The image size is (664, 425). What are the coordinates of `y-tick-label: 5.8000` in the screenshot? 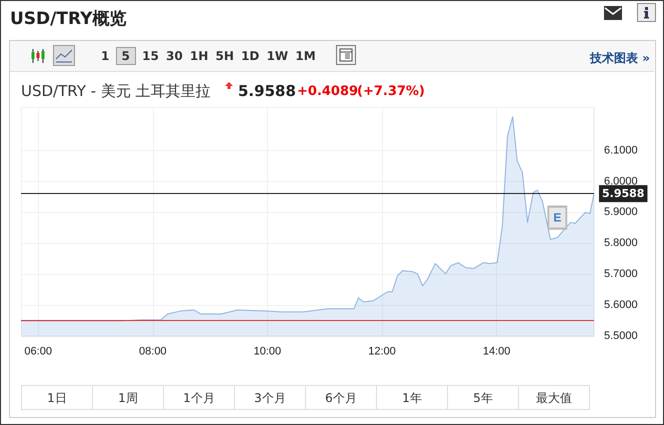 It's located at (621, 243).